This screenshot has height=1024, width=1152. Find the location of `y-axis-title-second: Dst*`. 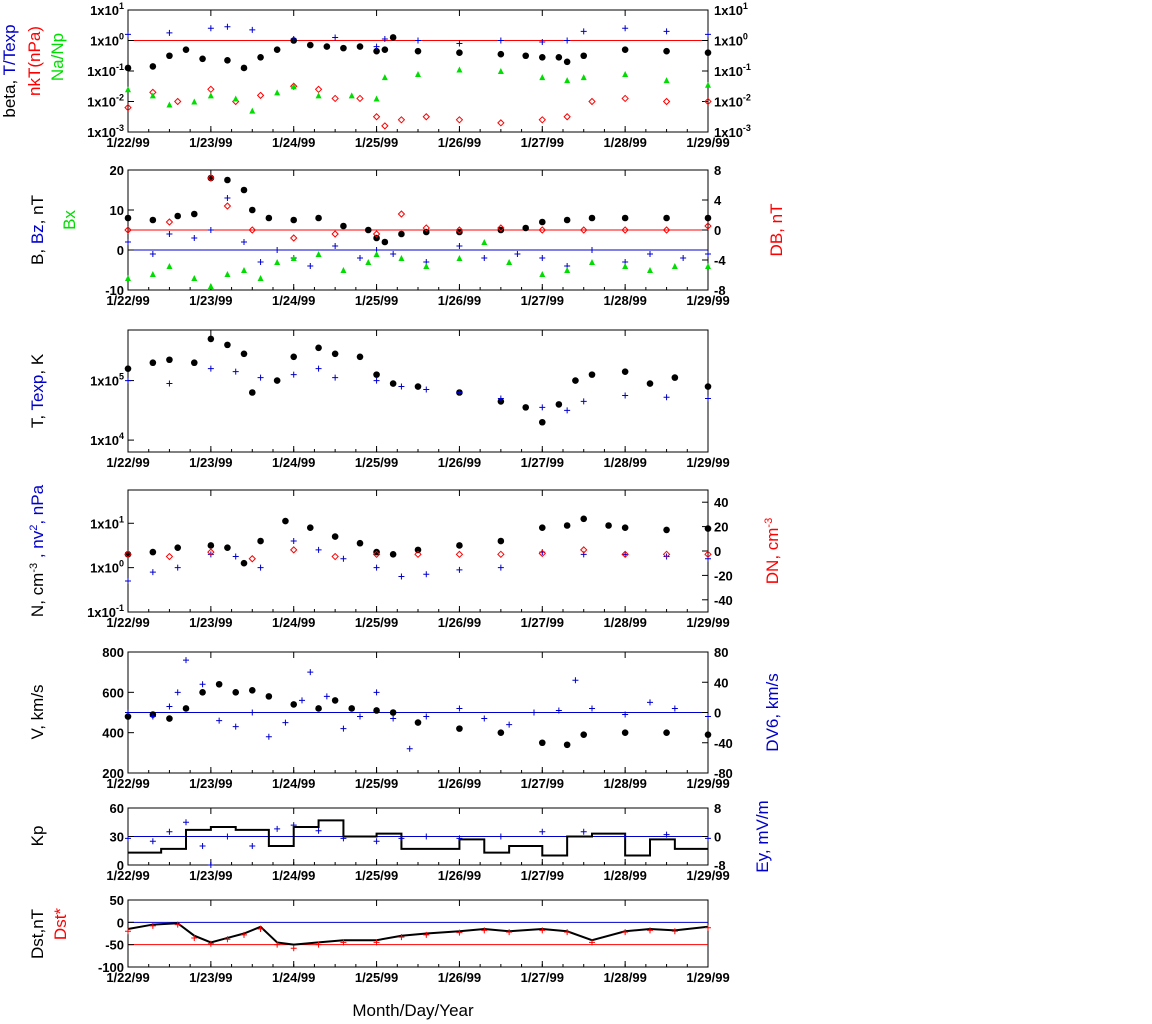

y-axis-title-second: Dst* is located at coordinates (60, 924).